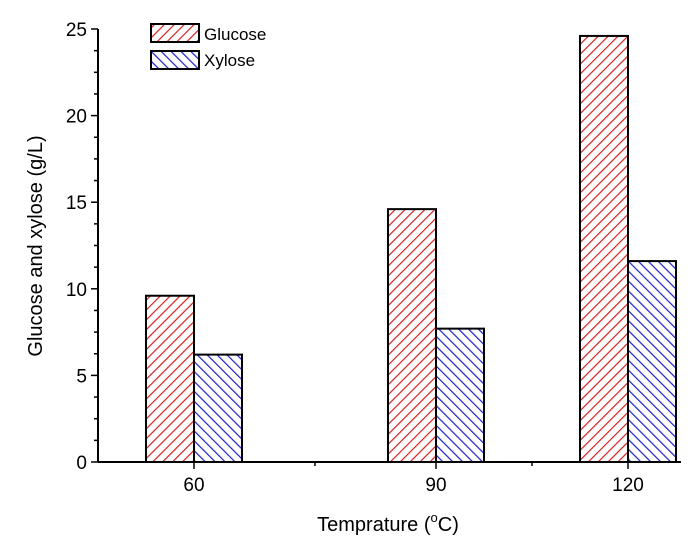  I want to click on legend-swatch-xylose, so click(175, 60).